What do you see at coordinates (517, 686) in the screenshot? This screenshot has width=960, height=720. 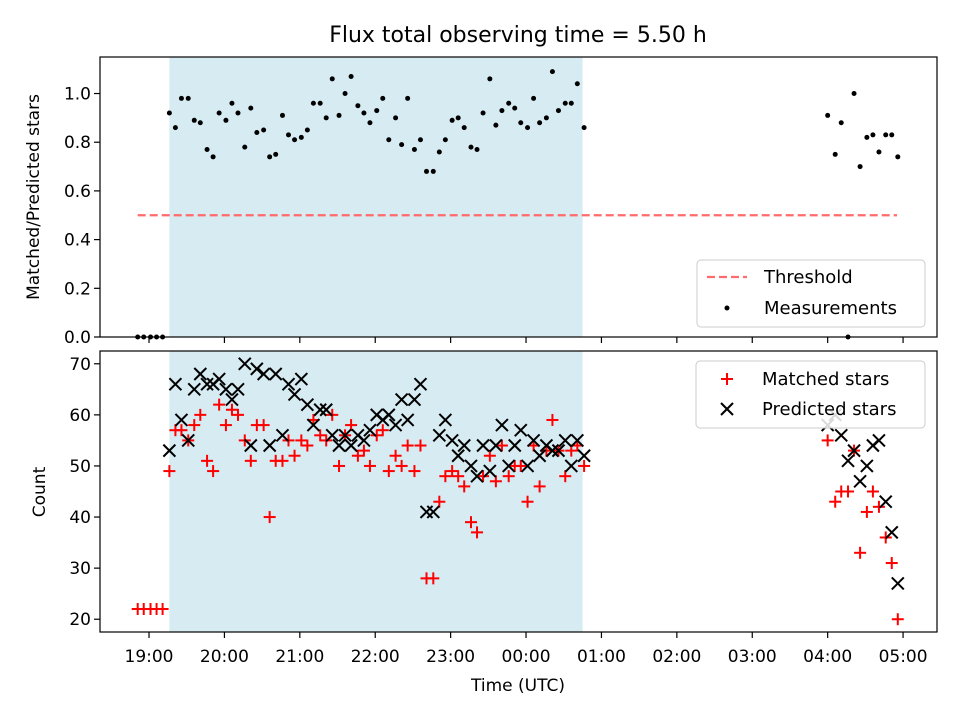 I see `x-axis-label: Time (UTC)` at bounding box center [517, 686].